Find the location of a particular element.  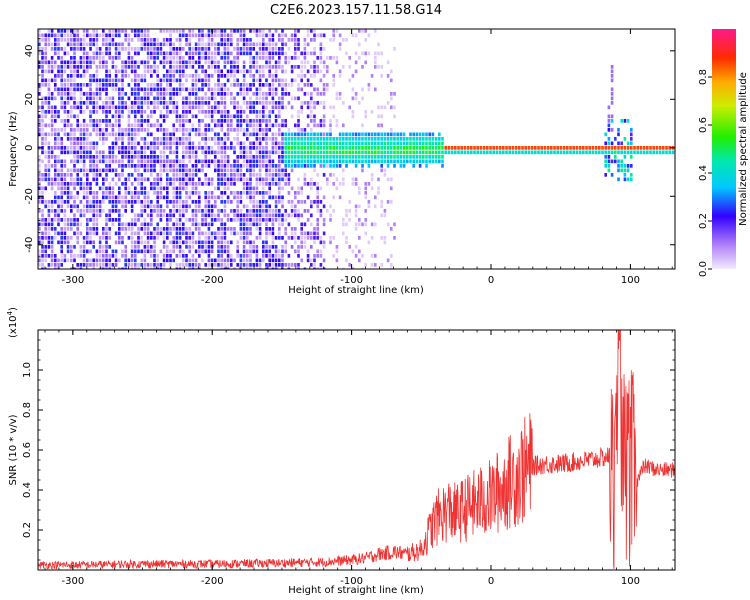

spectrogram-y-axis-label: Frequency (Hz) is located at coordinates (13, 149).